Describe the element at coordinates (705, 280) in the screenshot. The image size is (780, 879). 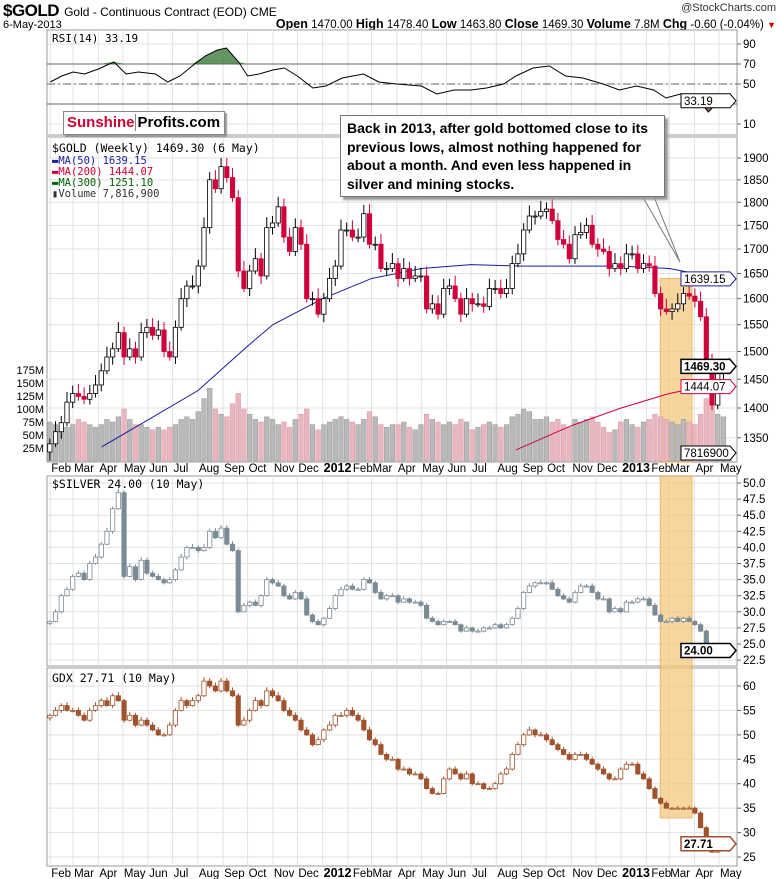
I see `value-tag-text: 1639.15` at that location.